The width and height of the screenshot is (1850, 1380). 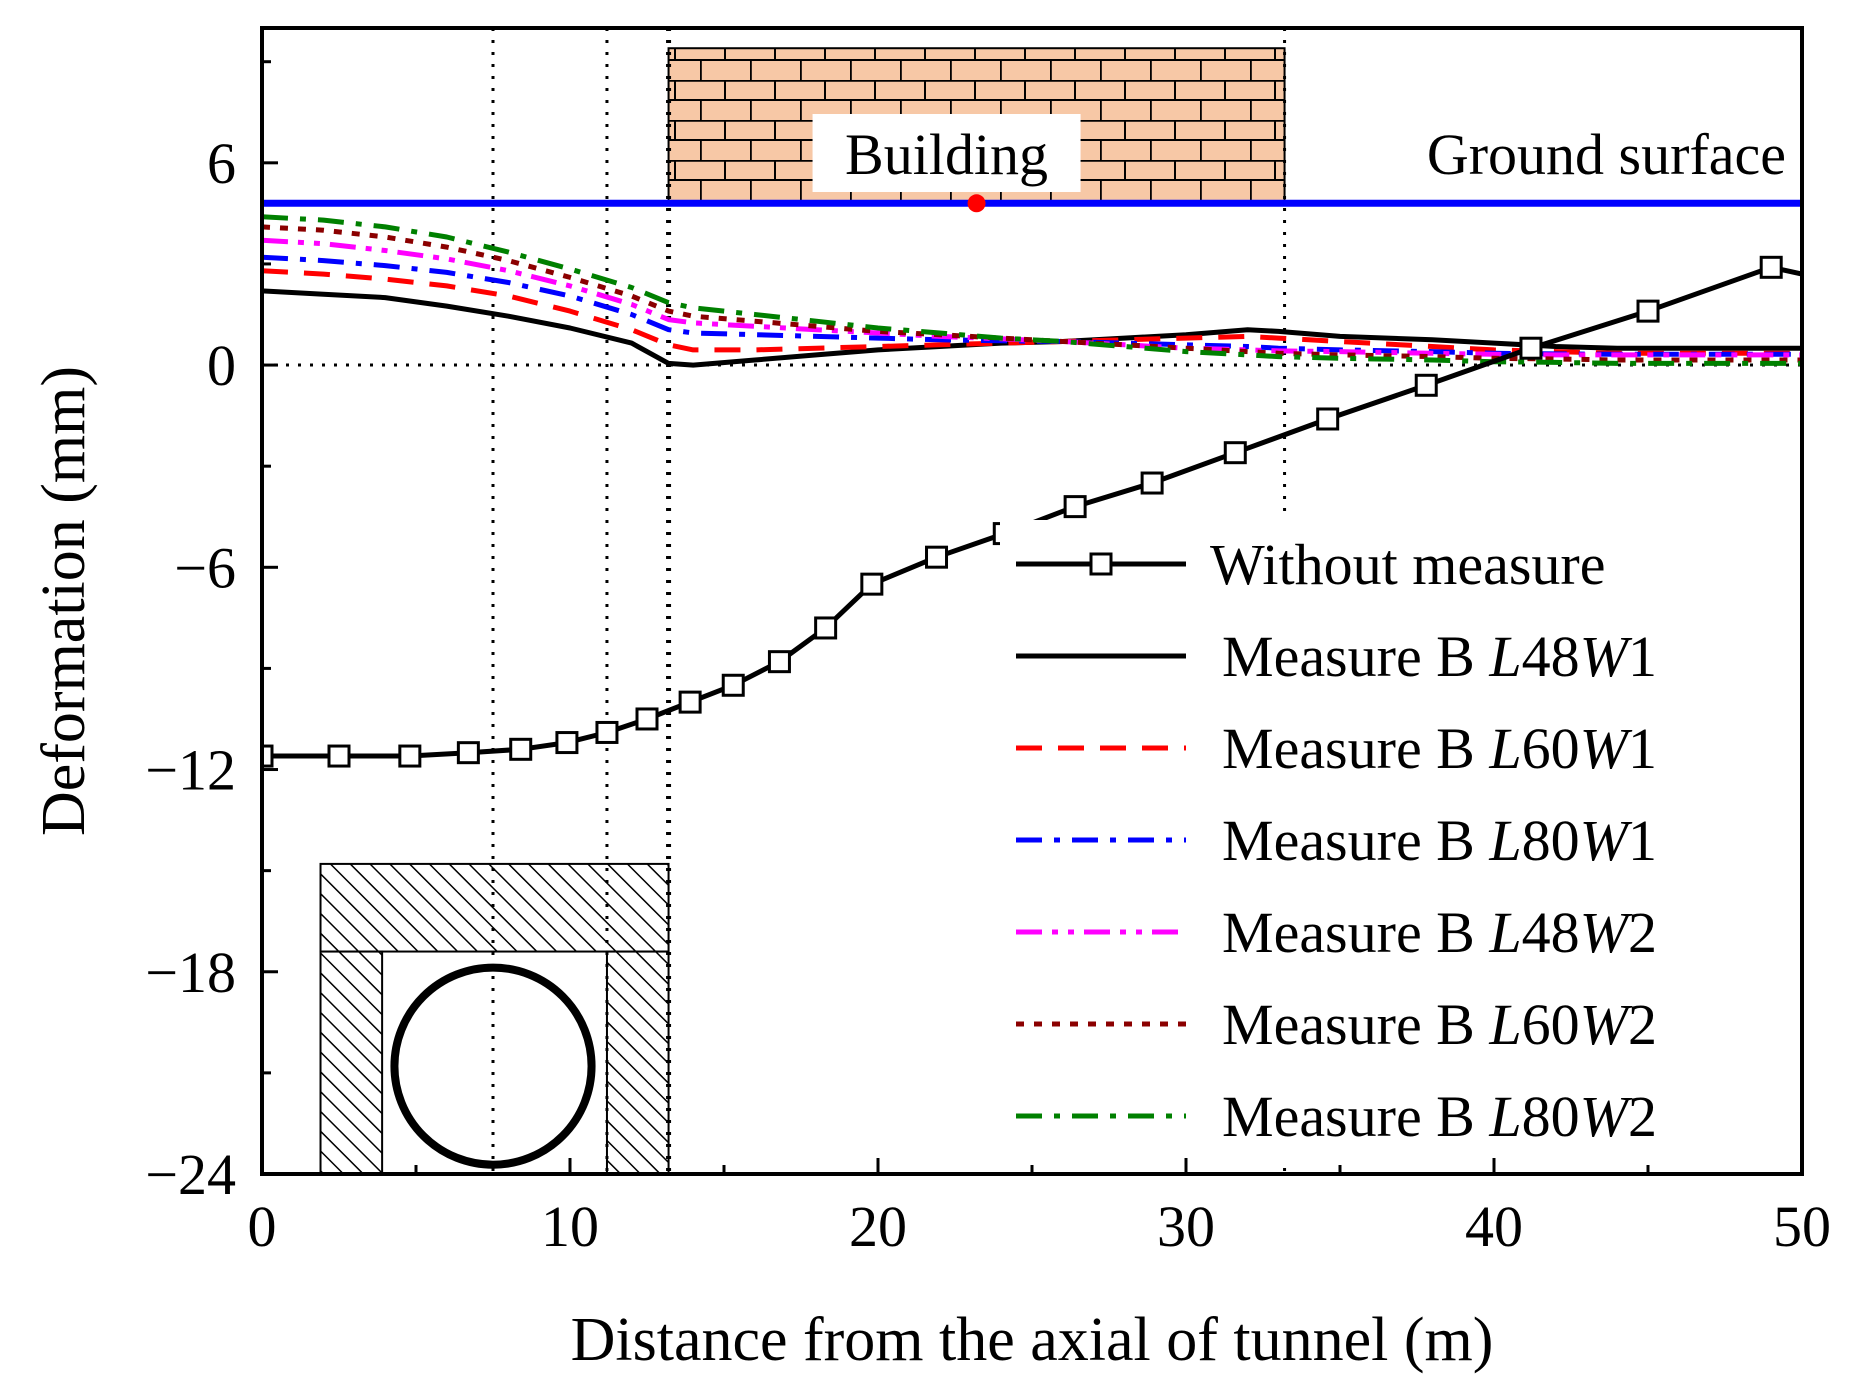 I want to click on legend-item-1: Measure B L48W1, so click(x=1336, y=656).